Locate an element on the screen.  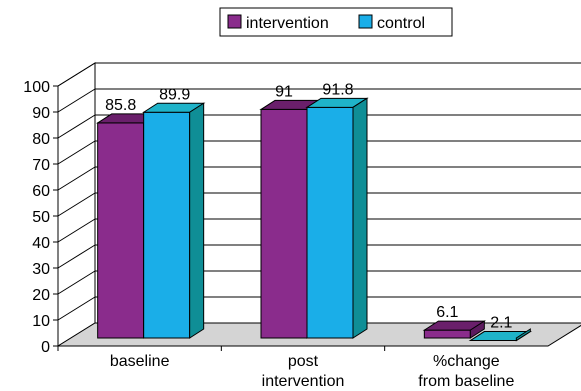
legend-box is located at coordinates (336, 22).